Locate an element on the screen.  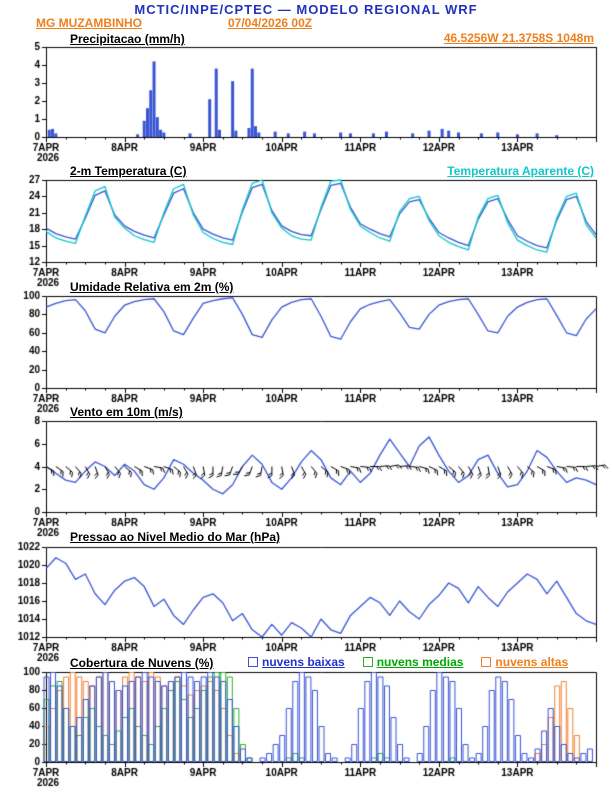
mid-clouds-swatch-icon is located at coordinates (367, 662).